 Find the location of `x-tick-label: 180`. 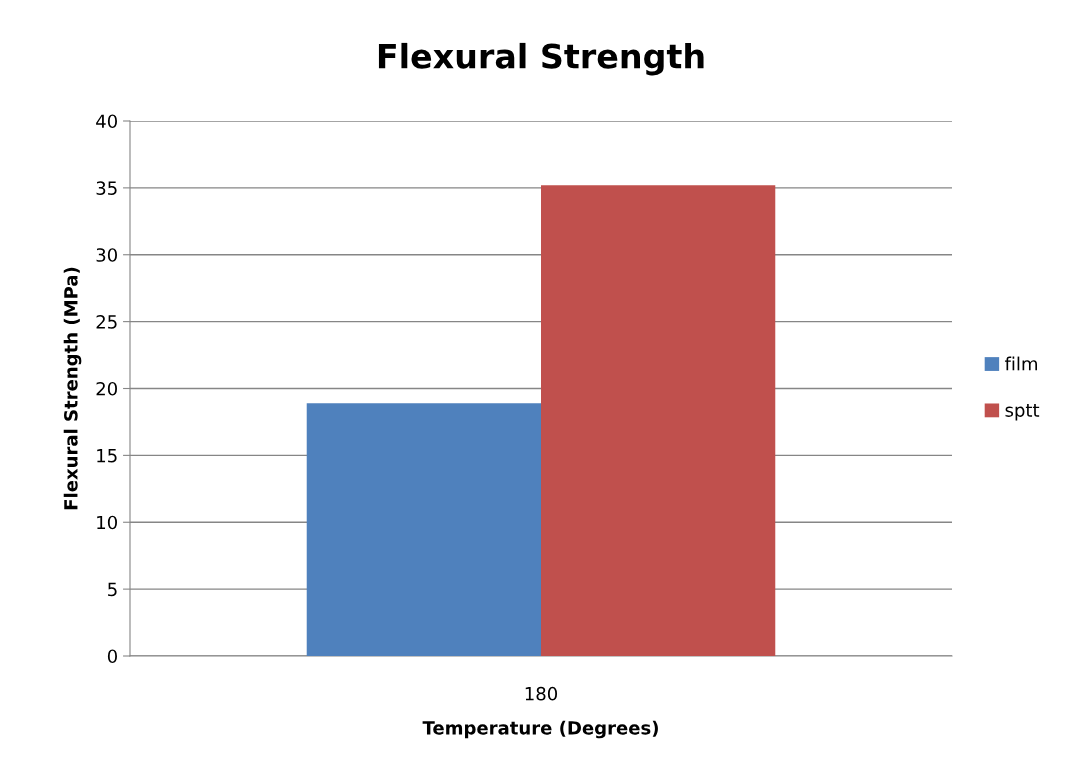

x-tick-label: 180 is located at coordinates (541, 693).